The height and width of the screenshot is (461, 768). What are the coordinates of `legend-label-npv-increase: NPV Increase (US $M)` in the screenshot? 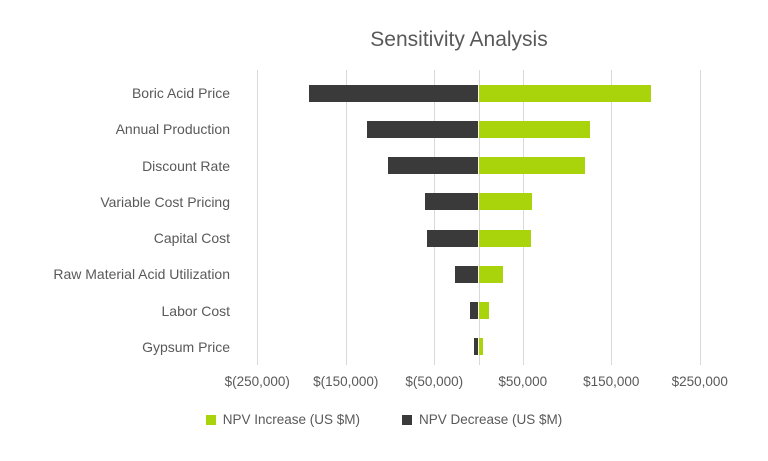 It's located at (291, 419).